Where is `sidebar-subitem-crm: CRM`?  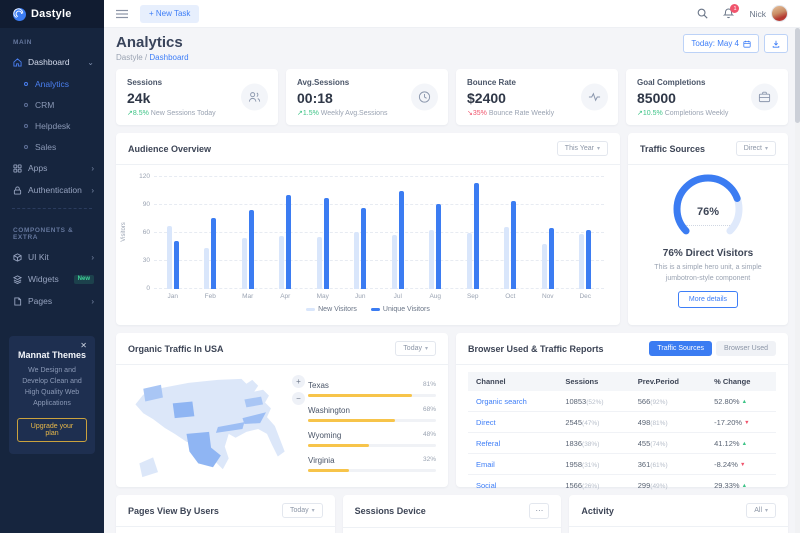 sidebar-subitem-crm: CRM is located at coordinates (52, 104).